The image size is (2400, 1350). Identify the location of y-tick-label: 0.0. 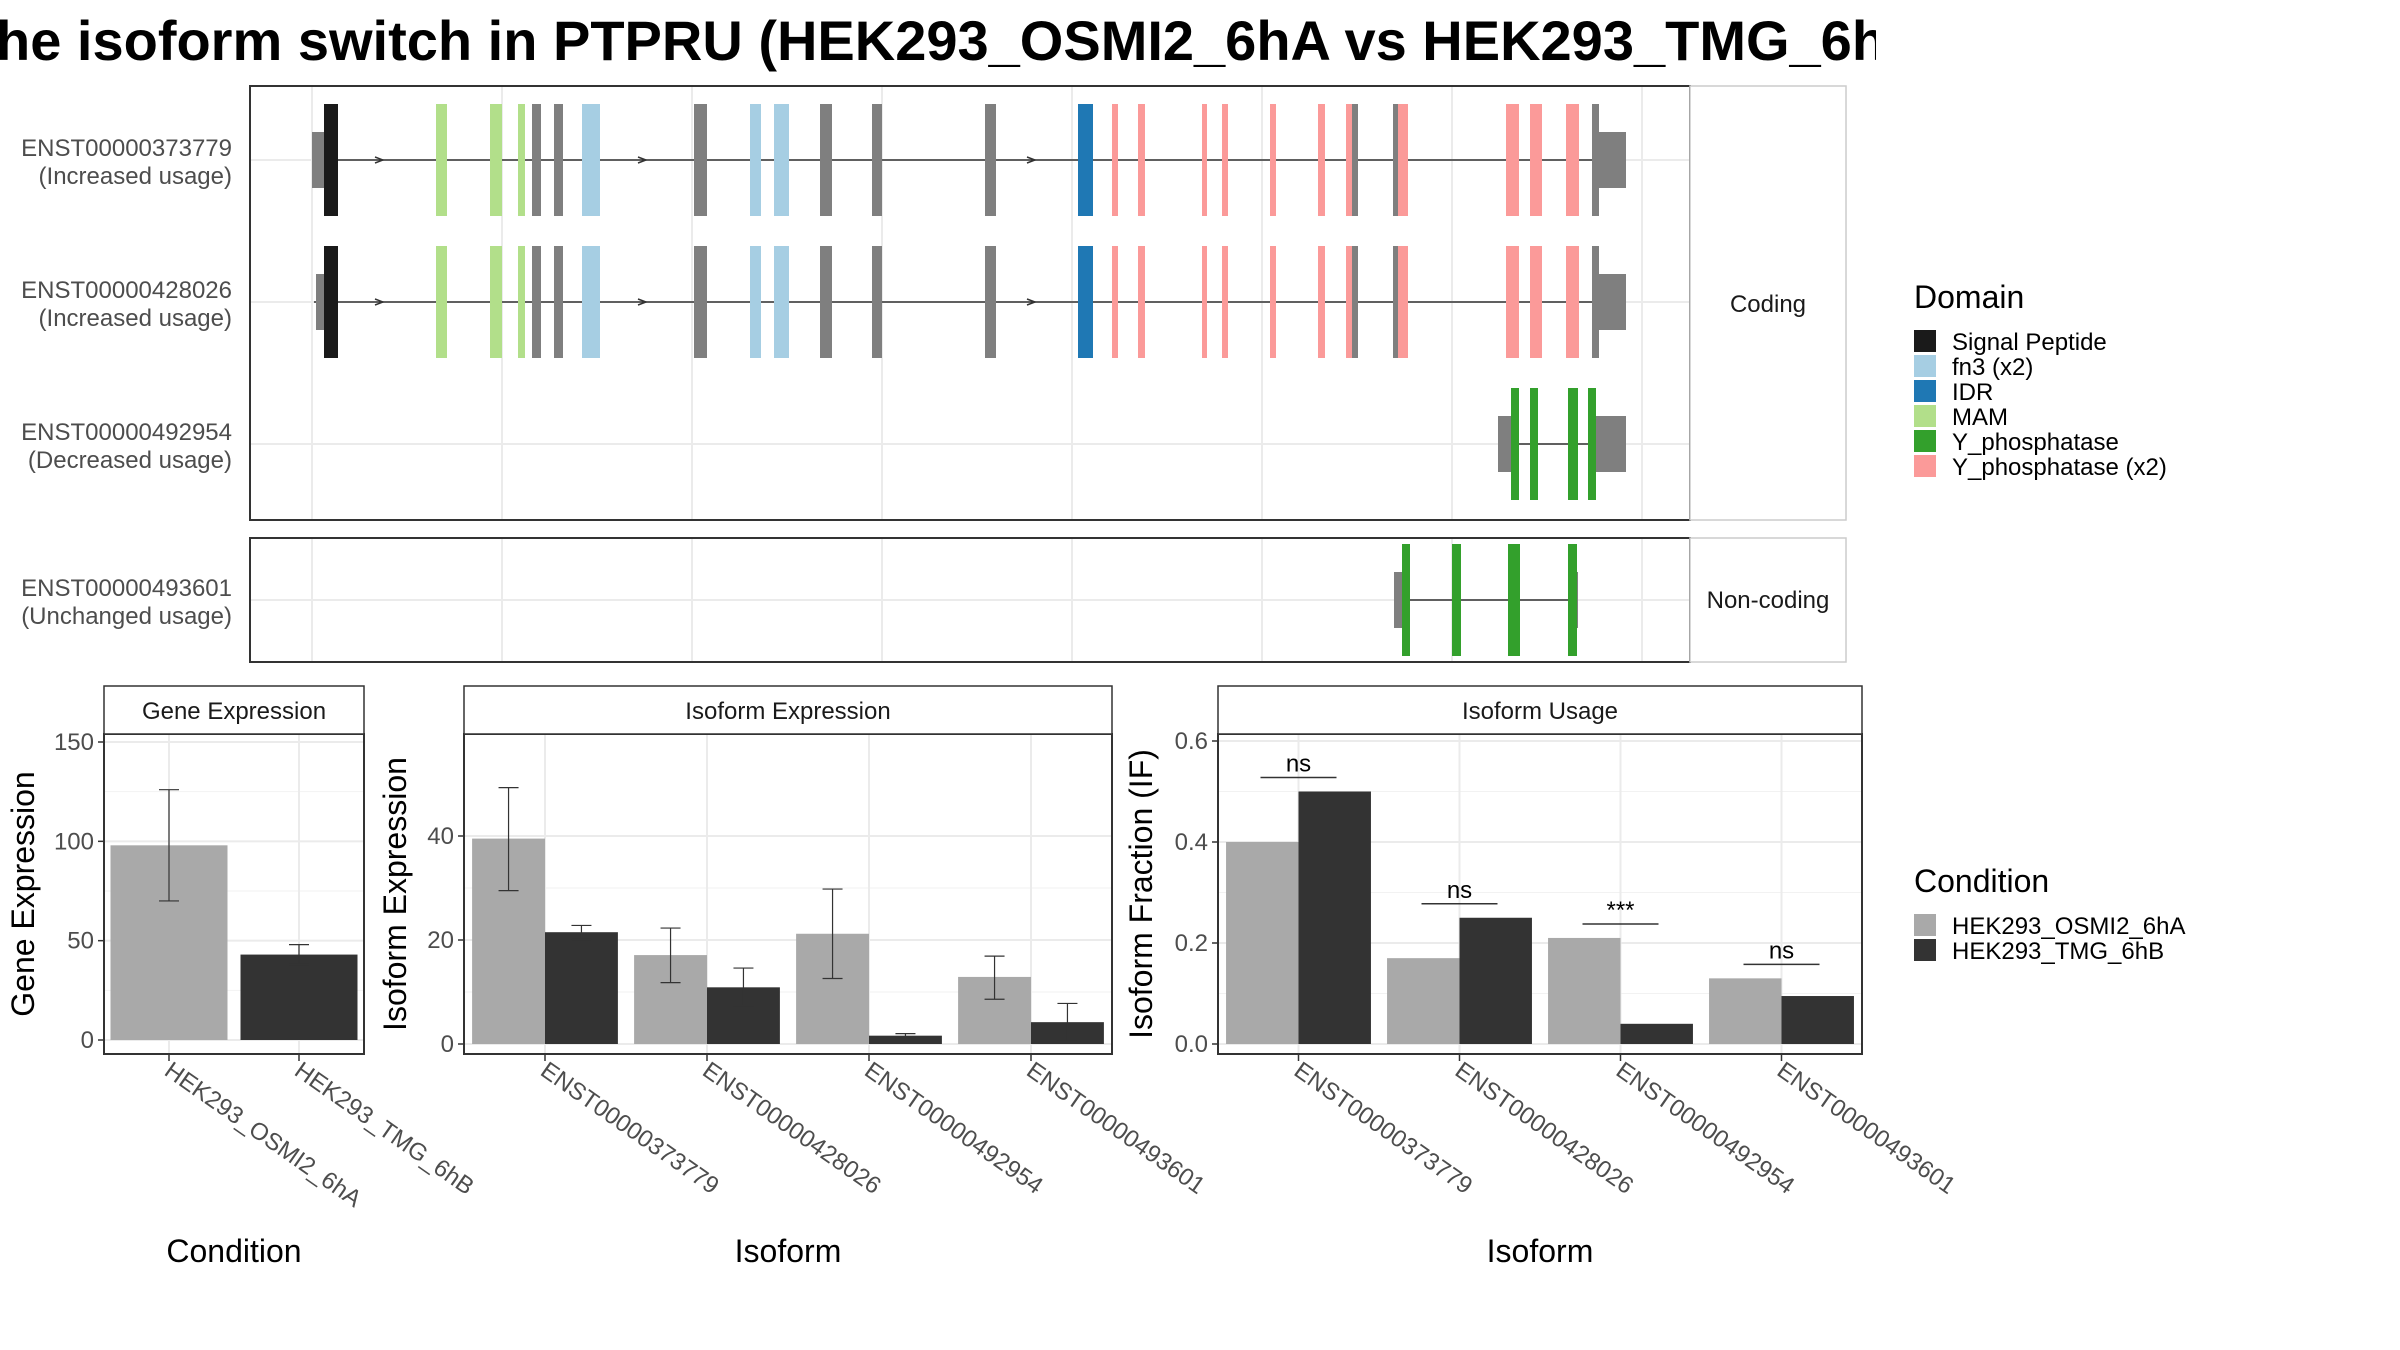
(1191, 1044).